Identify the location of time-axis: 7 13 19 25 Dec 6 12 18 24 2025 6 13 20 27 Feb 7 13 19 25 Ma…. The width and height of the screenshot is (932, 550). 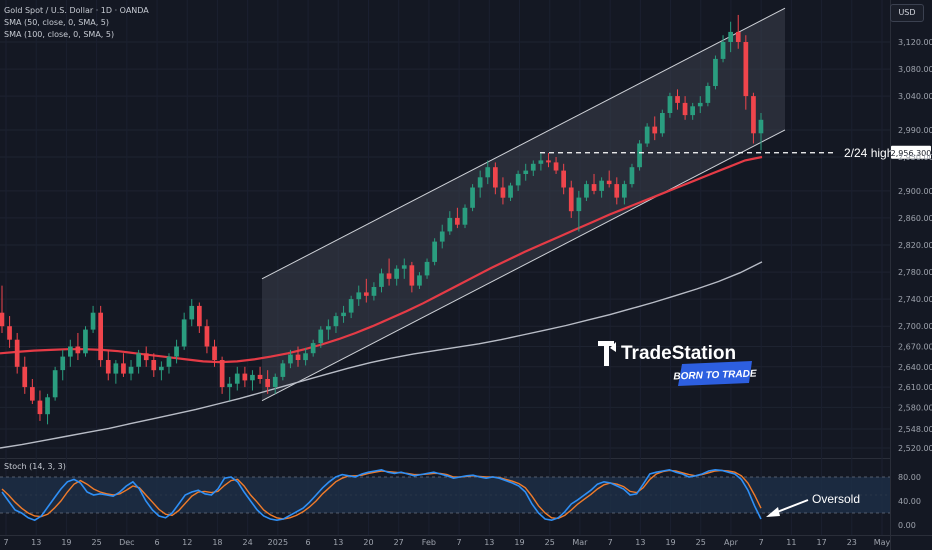
(446, 542).